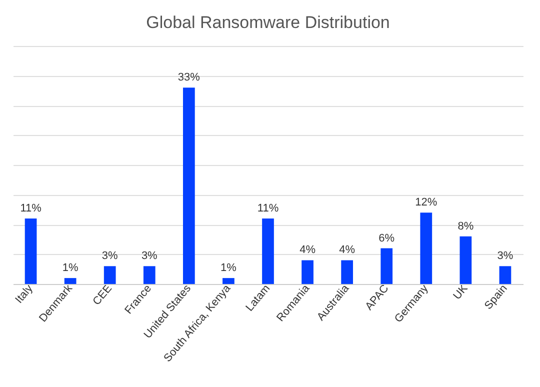  I want to click on data-label: 12%, so click(426, 202).